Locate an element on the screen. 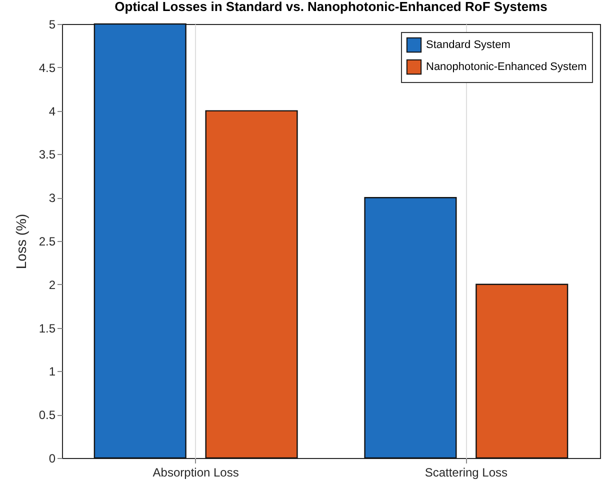 The height and width of the screenshot is (486, 612). y-tick-label: 3 is located at coordinates (52, 198).